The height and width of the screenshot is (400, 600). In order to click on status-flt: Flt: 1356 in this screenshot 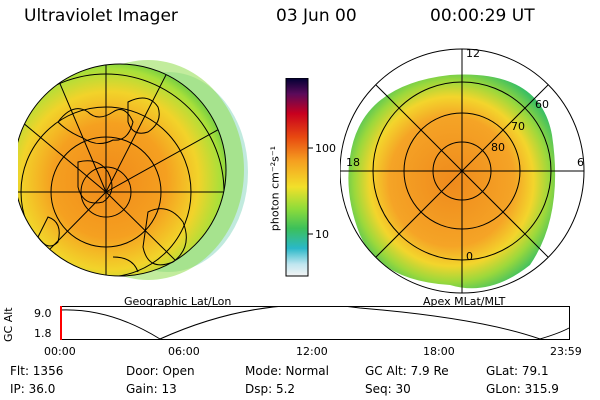, I will do `click(37, 371)`.